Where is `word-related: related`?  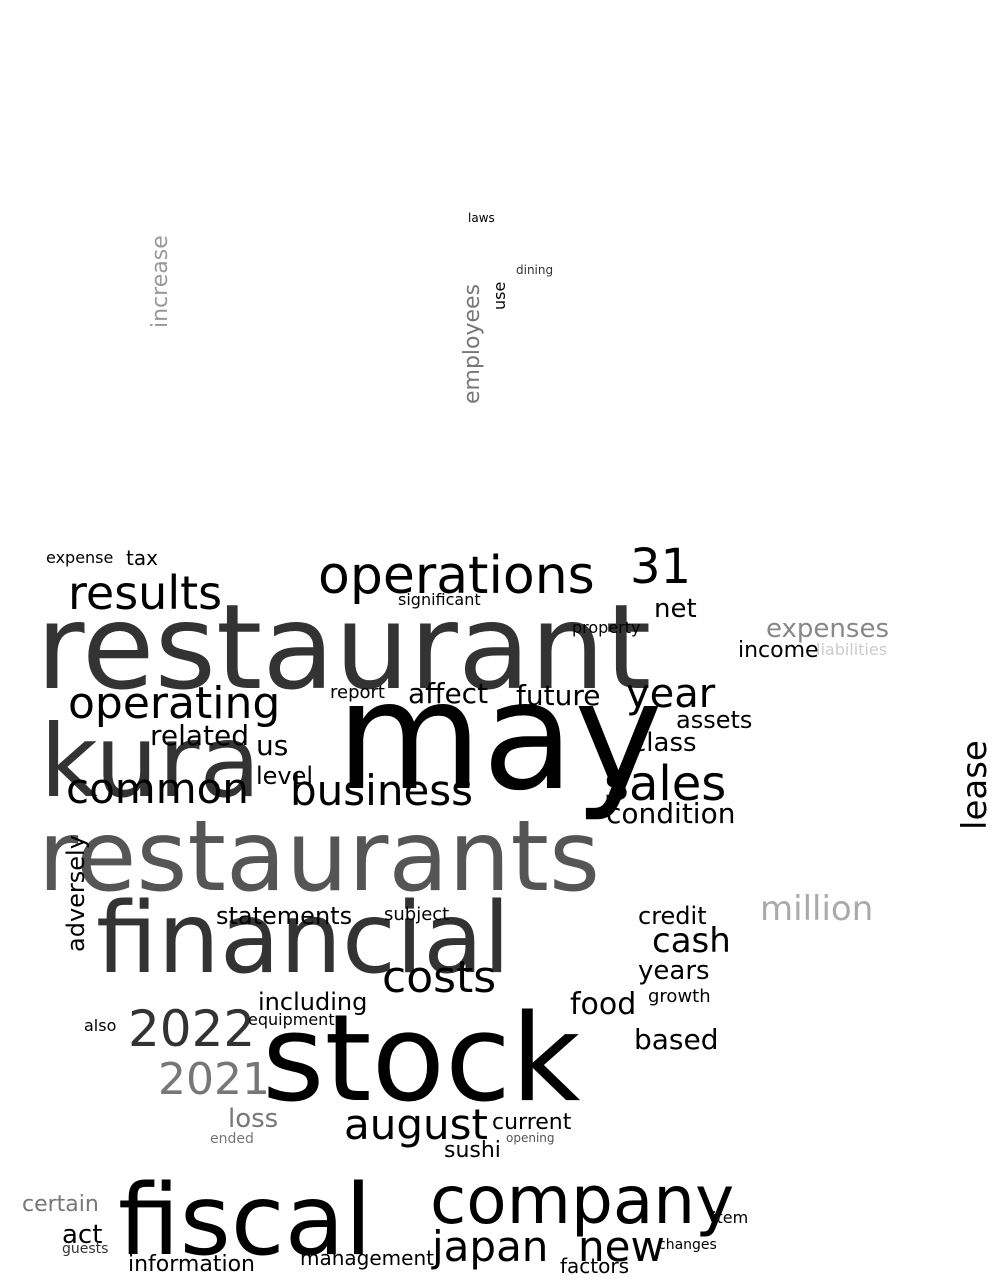 word-related: related is located at coordinates (200, 735).